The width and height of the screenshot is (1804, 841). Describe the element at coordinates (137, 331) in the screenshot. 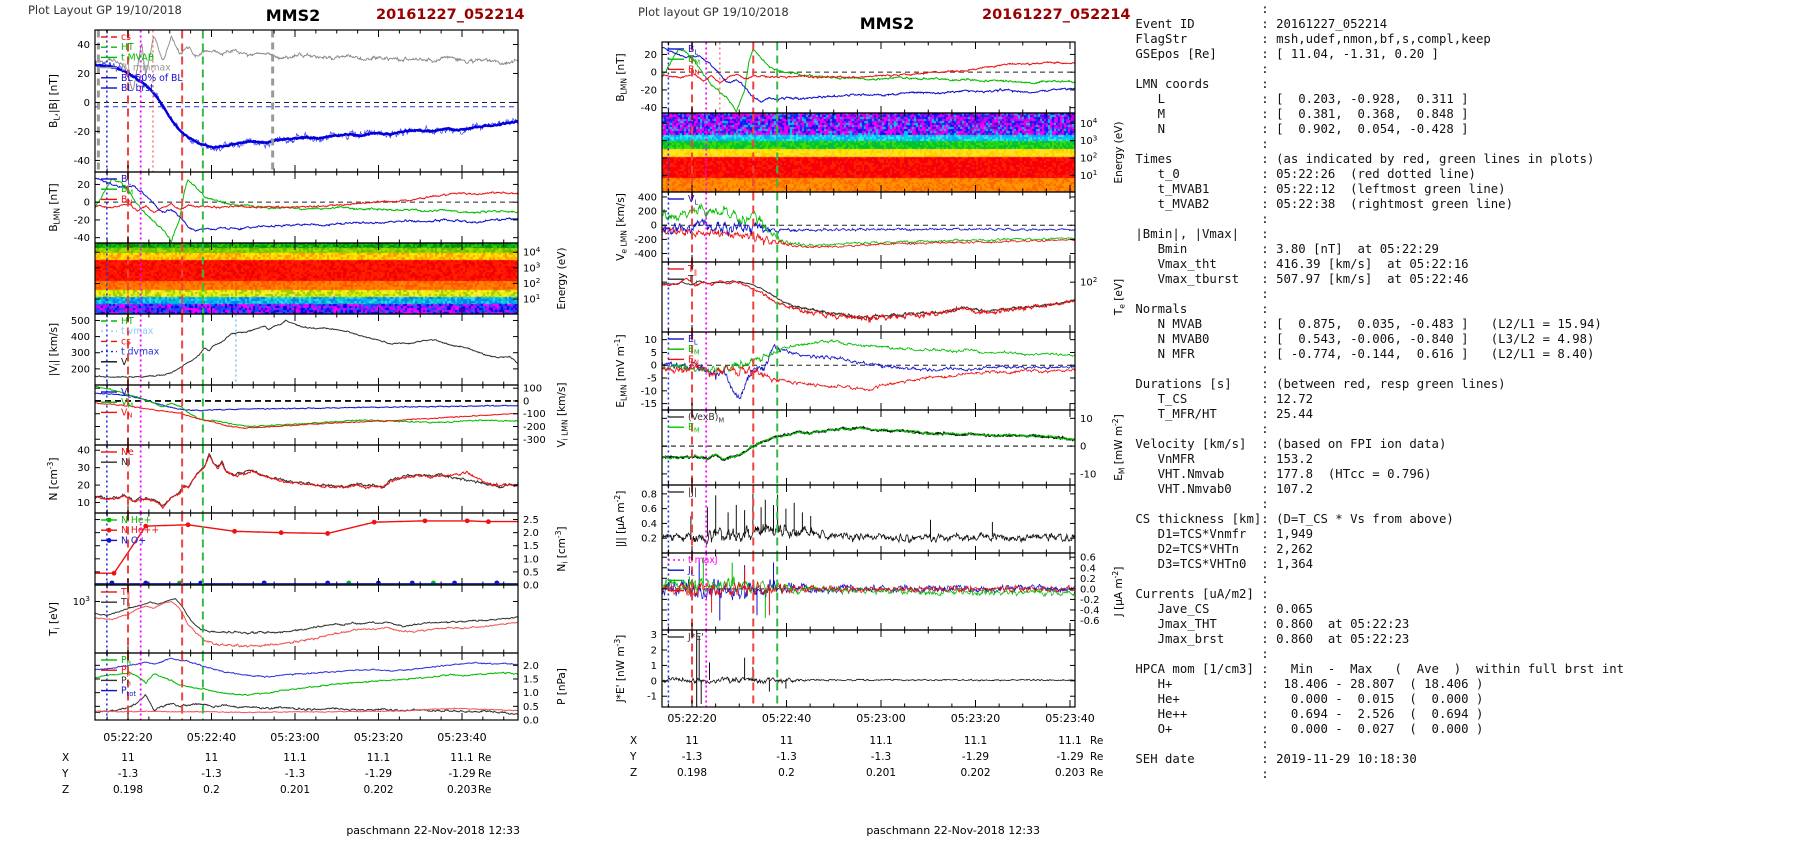

I see `svg-text: t vmax` at that location.